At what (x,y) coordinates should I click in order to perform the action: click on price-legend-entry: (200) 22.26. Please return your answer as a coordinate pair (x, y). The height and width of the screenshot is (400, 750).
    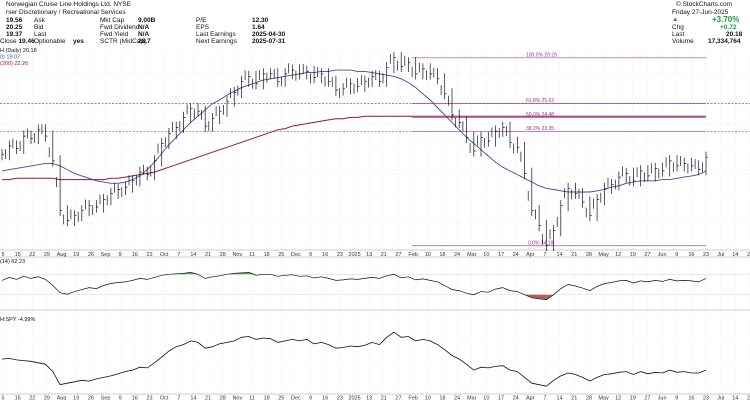
    Looking at the image, I should click on (14, 64).